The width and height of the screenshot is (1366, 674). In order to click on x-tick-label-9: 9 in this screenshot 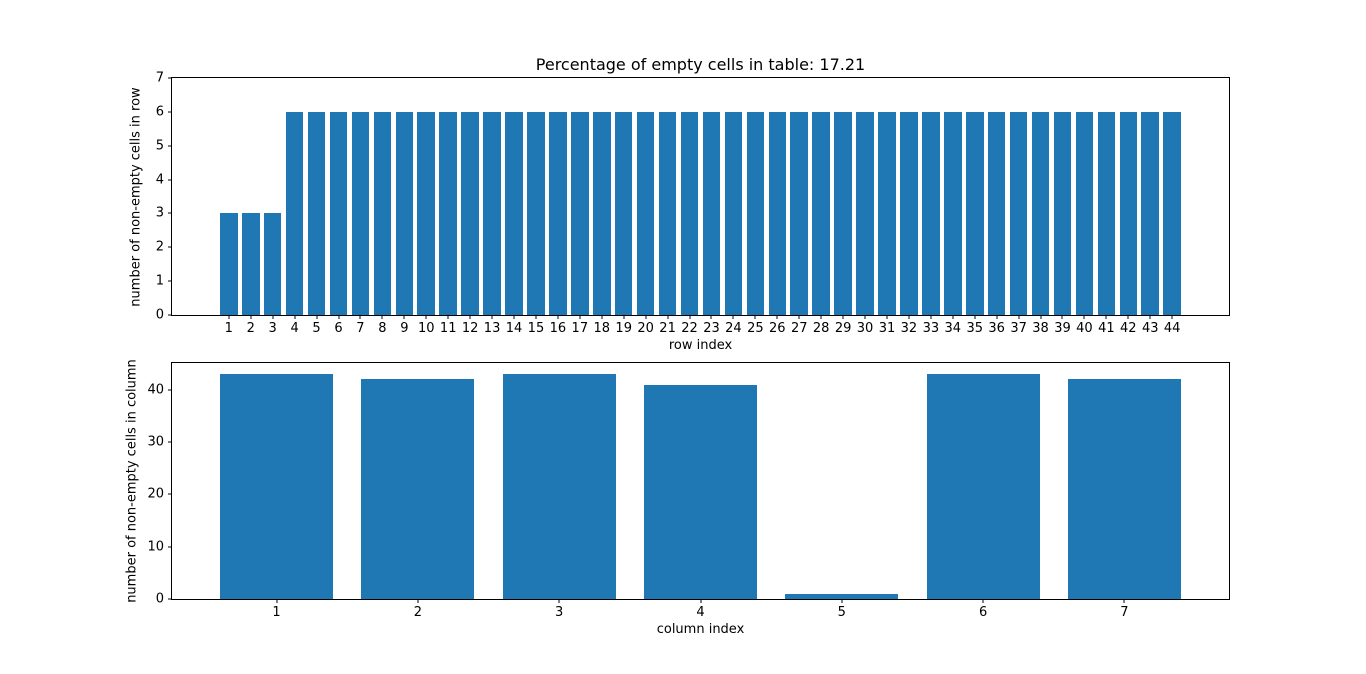, I will do `click(404, 328)`.